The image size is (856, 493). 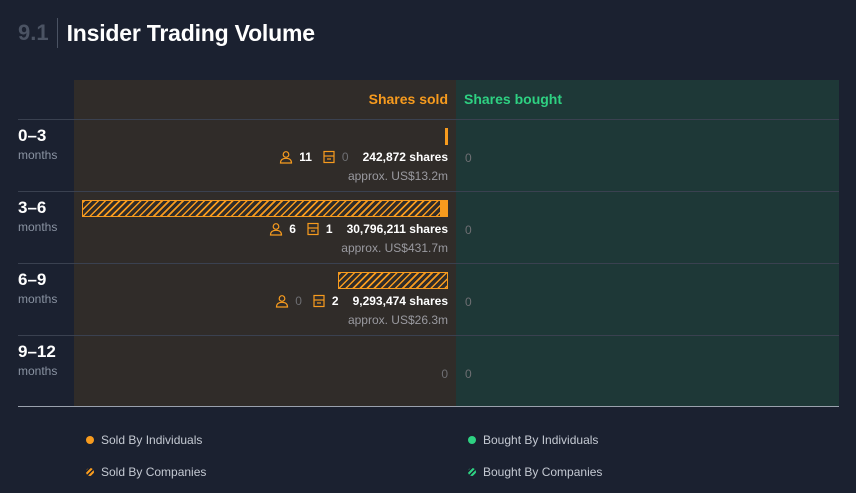 What do you see at coordinates (358, 157) in the screenshot?
I see `sold-stats: 11 0 242,872 shares` at bounding box center [358, 157].